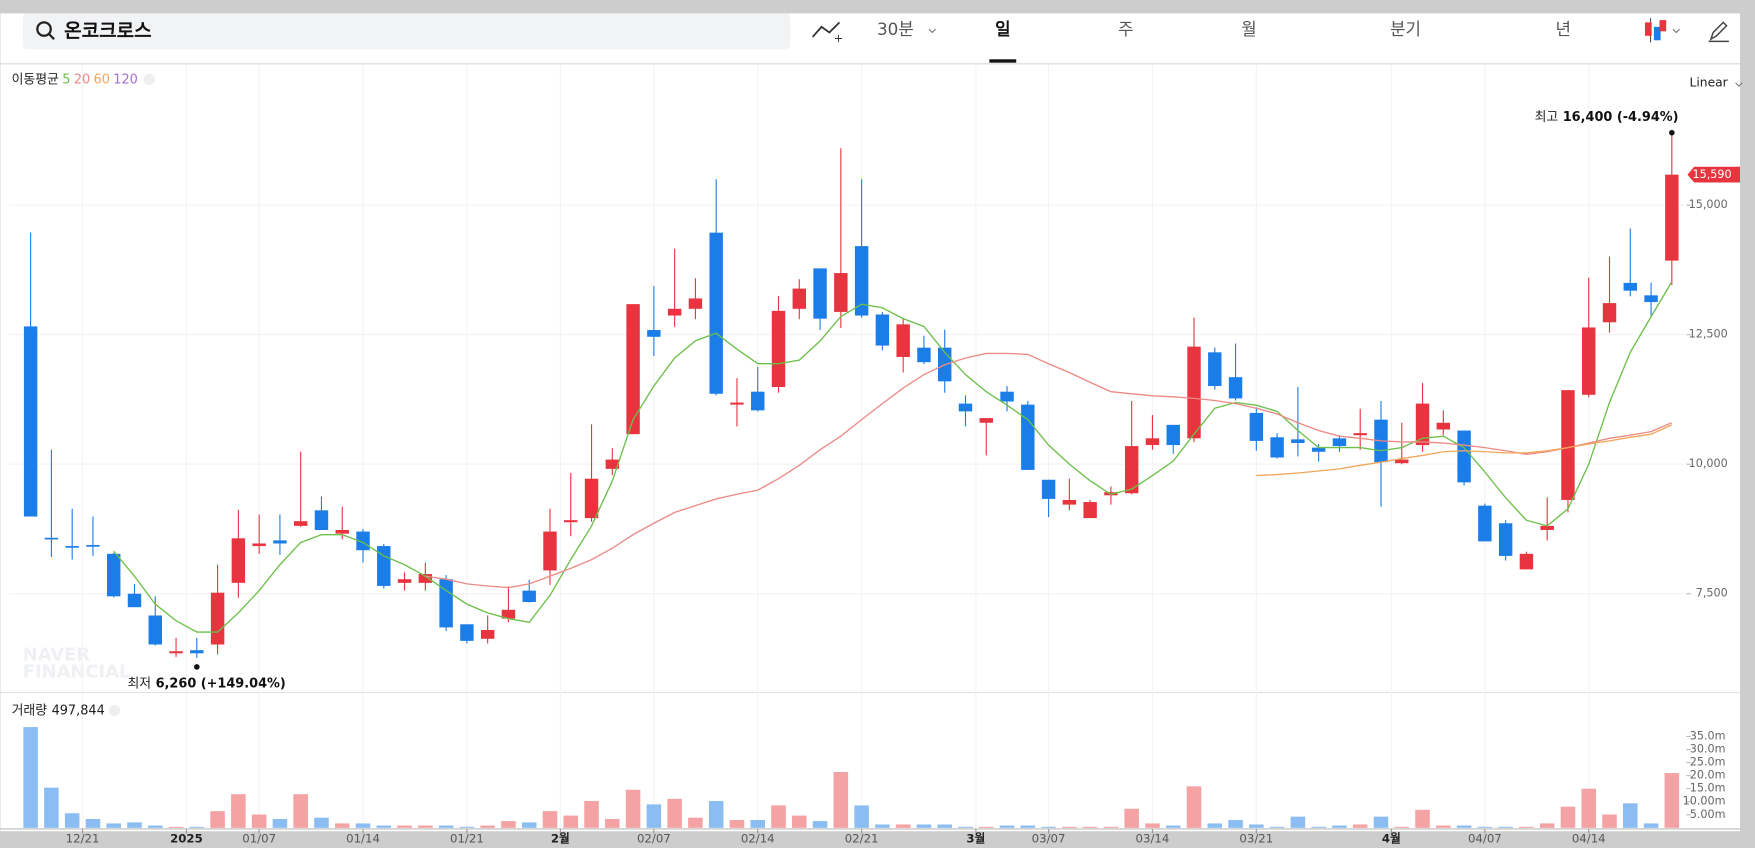 This screenshot has height=848, width=1755. What do you see at coordinates (1709, 82) in the screenshot?
I see `scale-mode: Linear` at bounding box center [1709, 82].